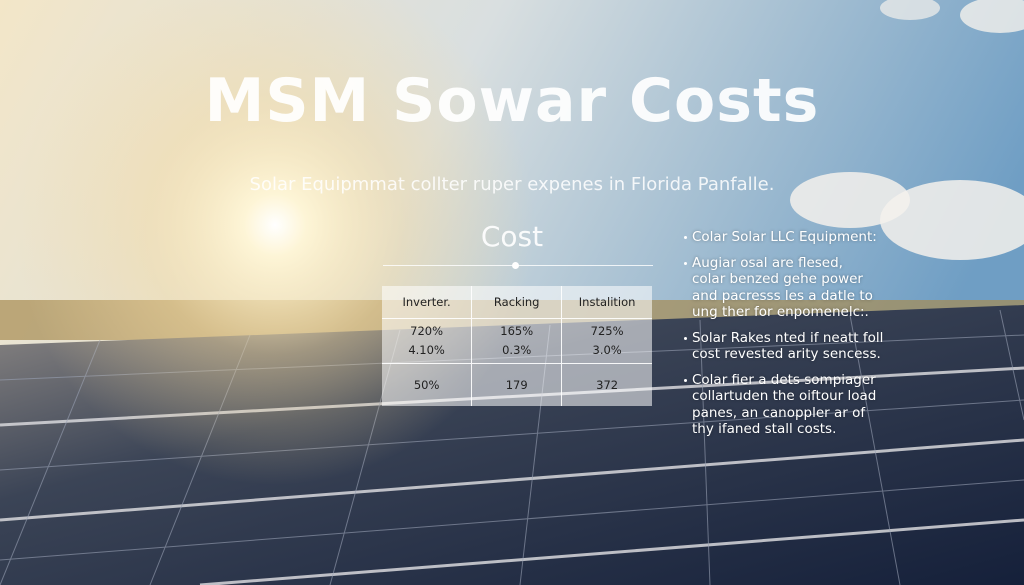 The image size is (1024, 585). What do you see at coordinates (516, 302) in the screenshot?
I see `column-header: Racking` at bounding box center [516, 302].